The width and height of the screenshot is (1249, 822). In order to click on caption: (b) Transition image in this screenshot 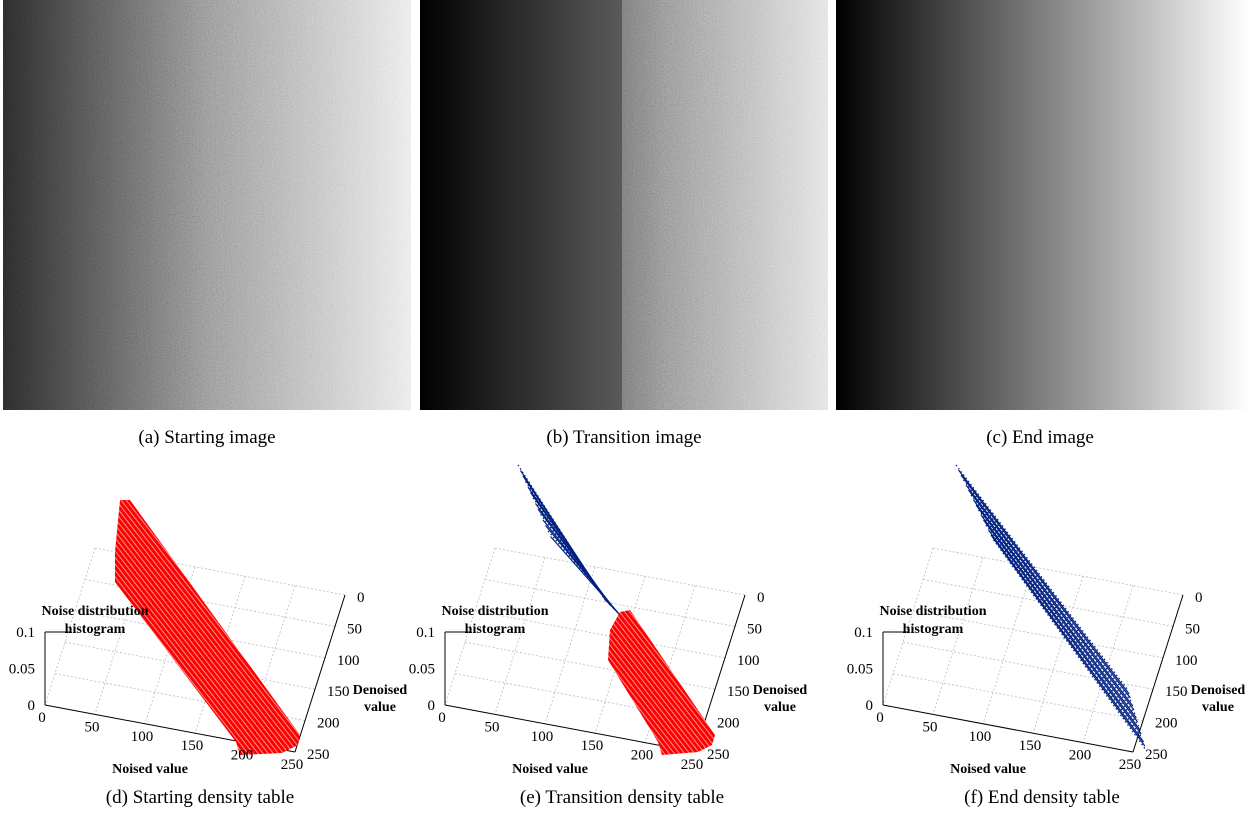, I will do `click(623, 437)`.